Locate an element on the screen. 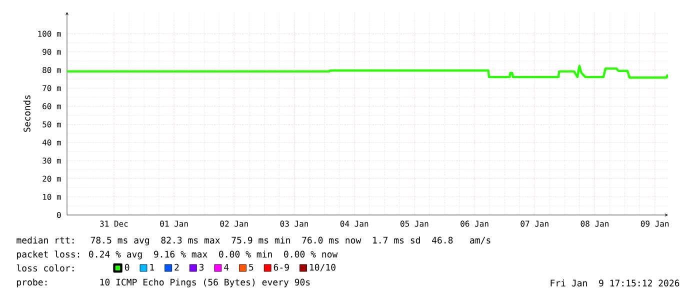 The width and height of the screenshot is (697, 297). x-tick-label: 01 Jan is located at coordinates (174, 223).